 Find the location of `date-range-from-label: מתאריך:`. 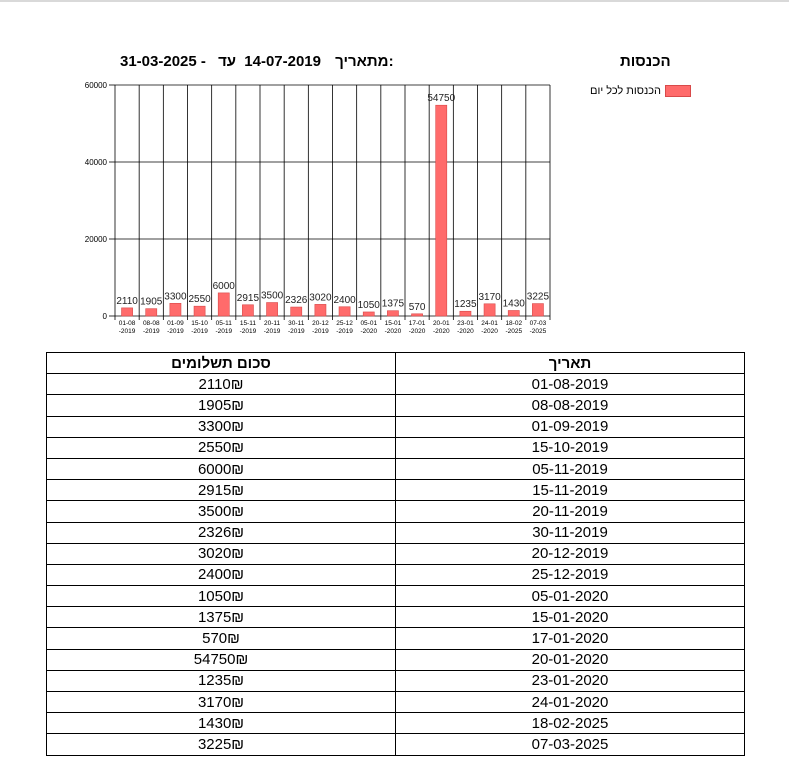

date-range-from-label: מתאריך: is located at coordinates (364, 61).